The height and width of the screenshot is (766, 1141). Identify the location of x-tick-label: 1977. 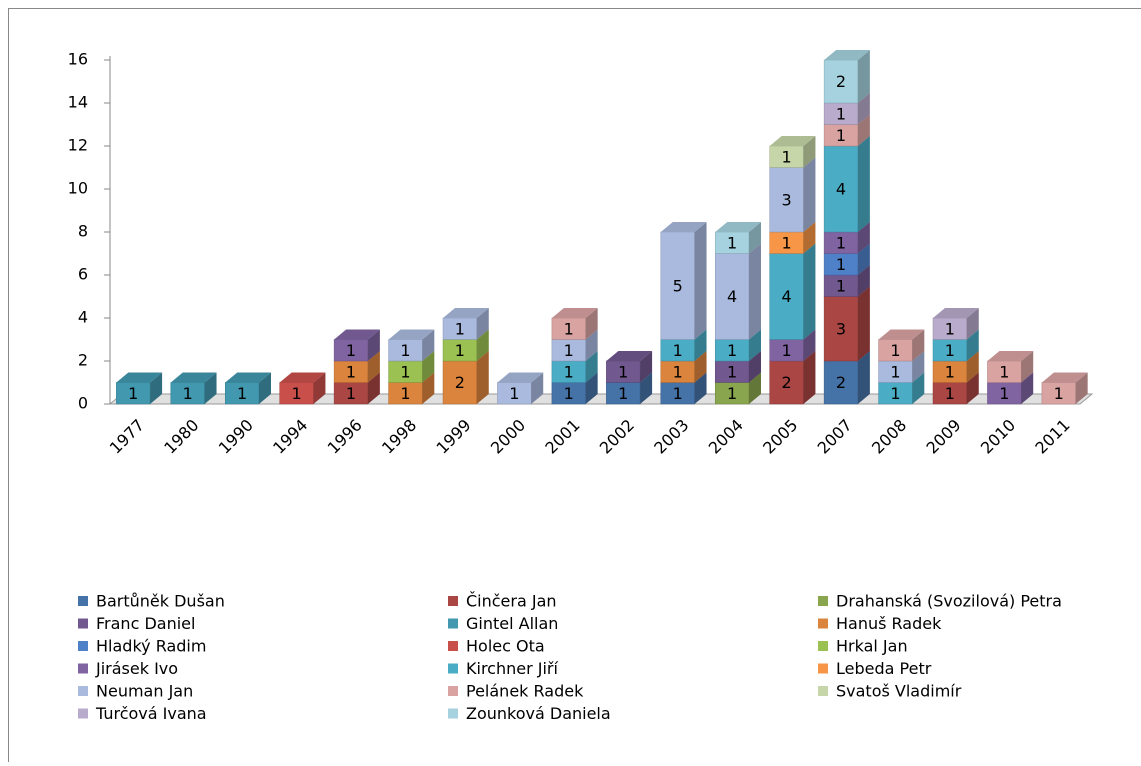
(127, 436).